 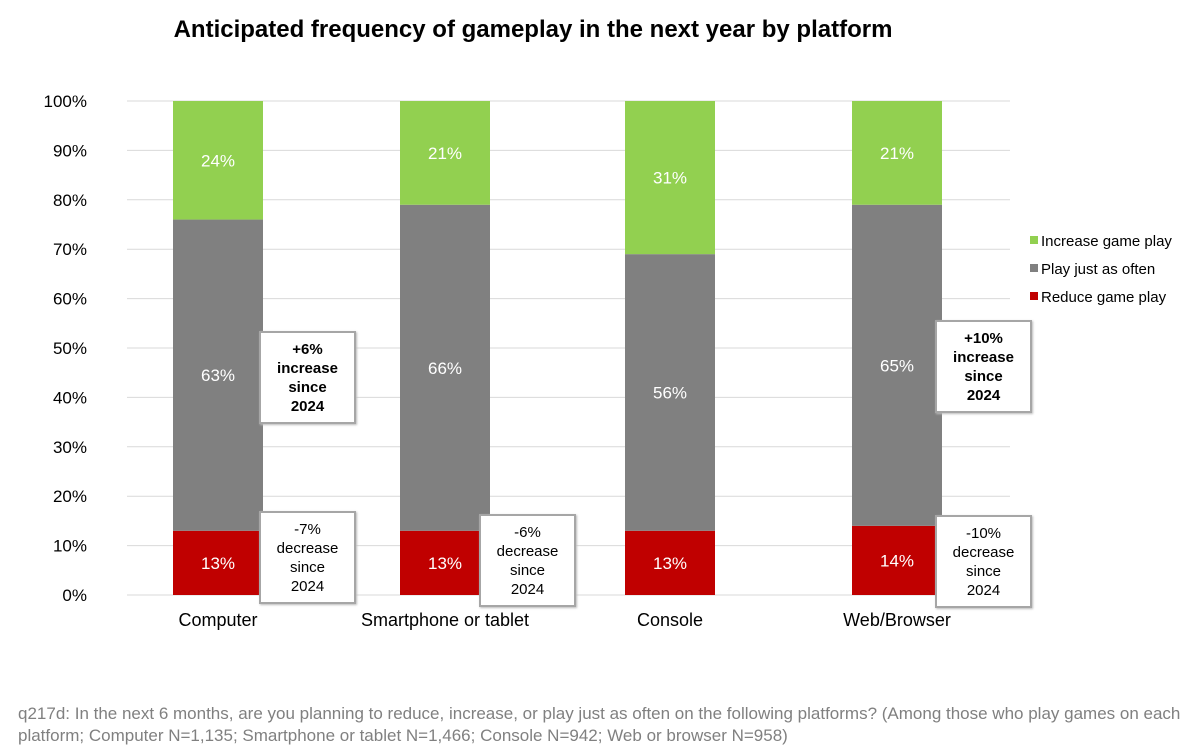 What do you see at coordinates (670, 620) in the screenshot?
I see `x-tick-label: Console` at bounding box center [670, 620].